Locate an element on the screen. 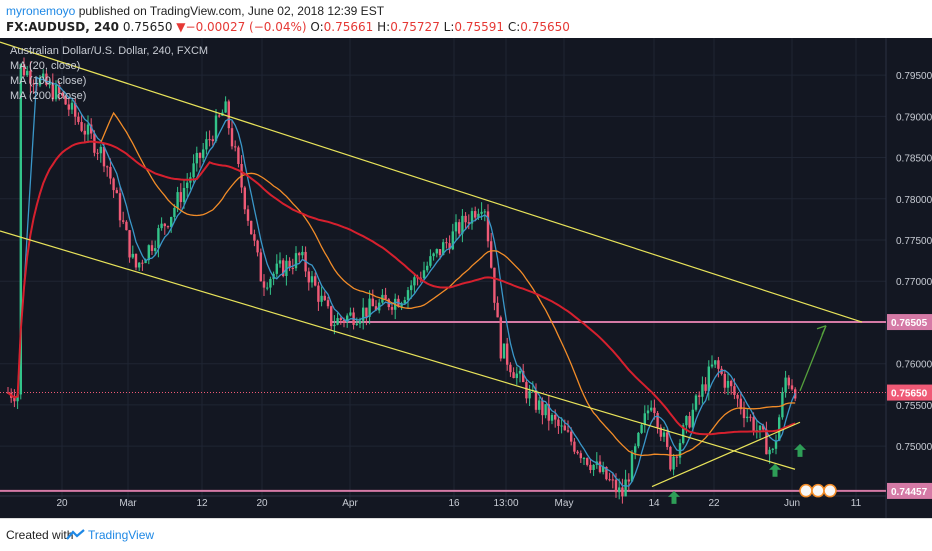  y-tick-label: 0.78000 is located at coordinates (914, 200).